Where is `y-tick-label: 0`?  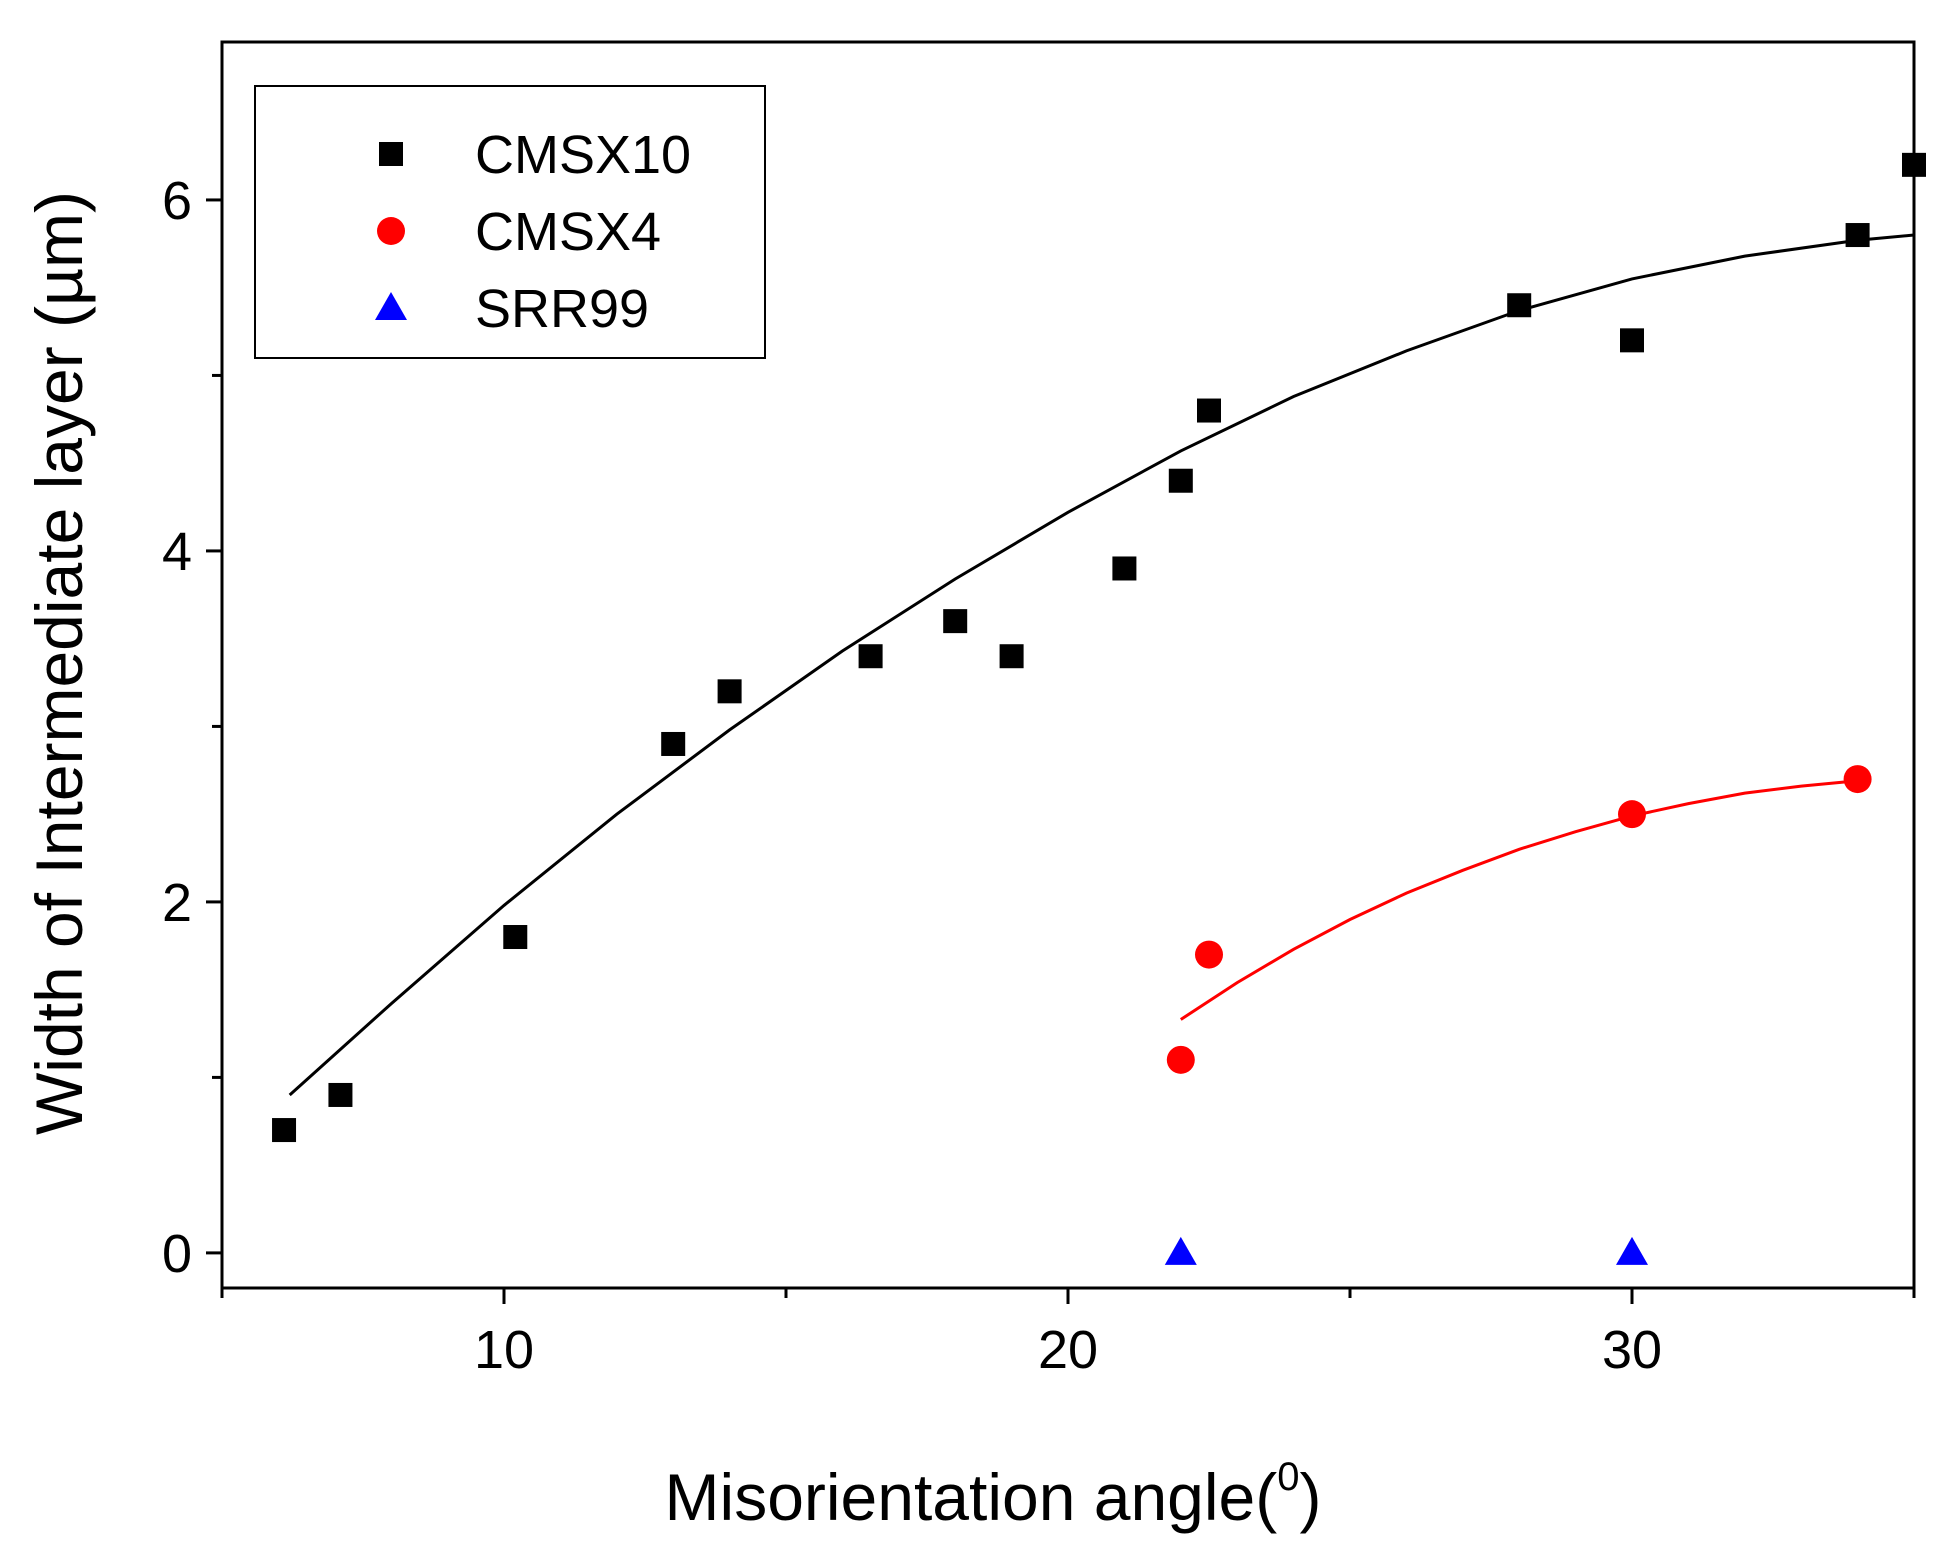 y-tick-label: 0 is located at coordinates (177, 1254).